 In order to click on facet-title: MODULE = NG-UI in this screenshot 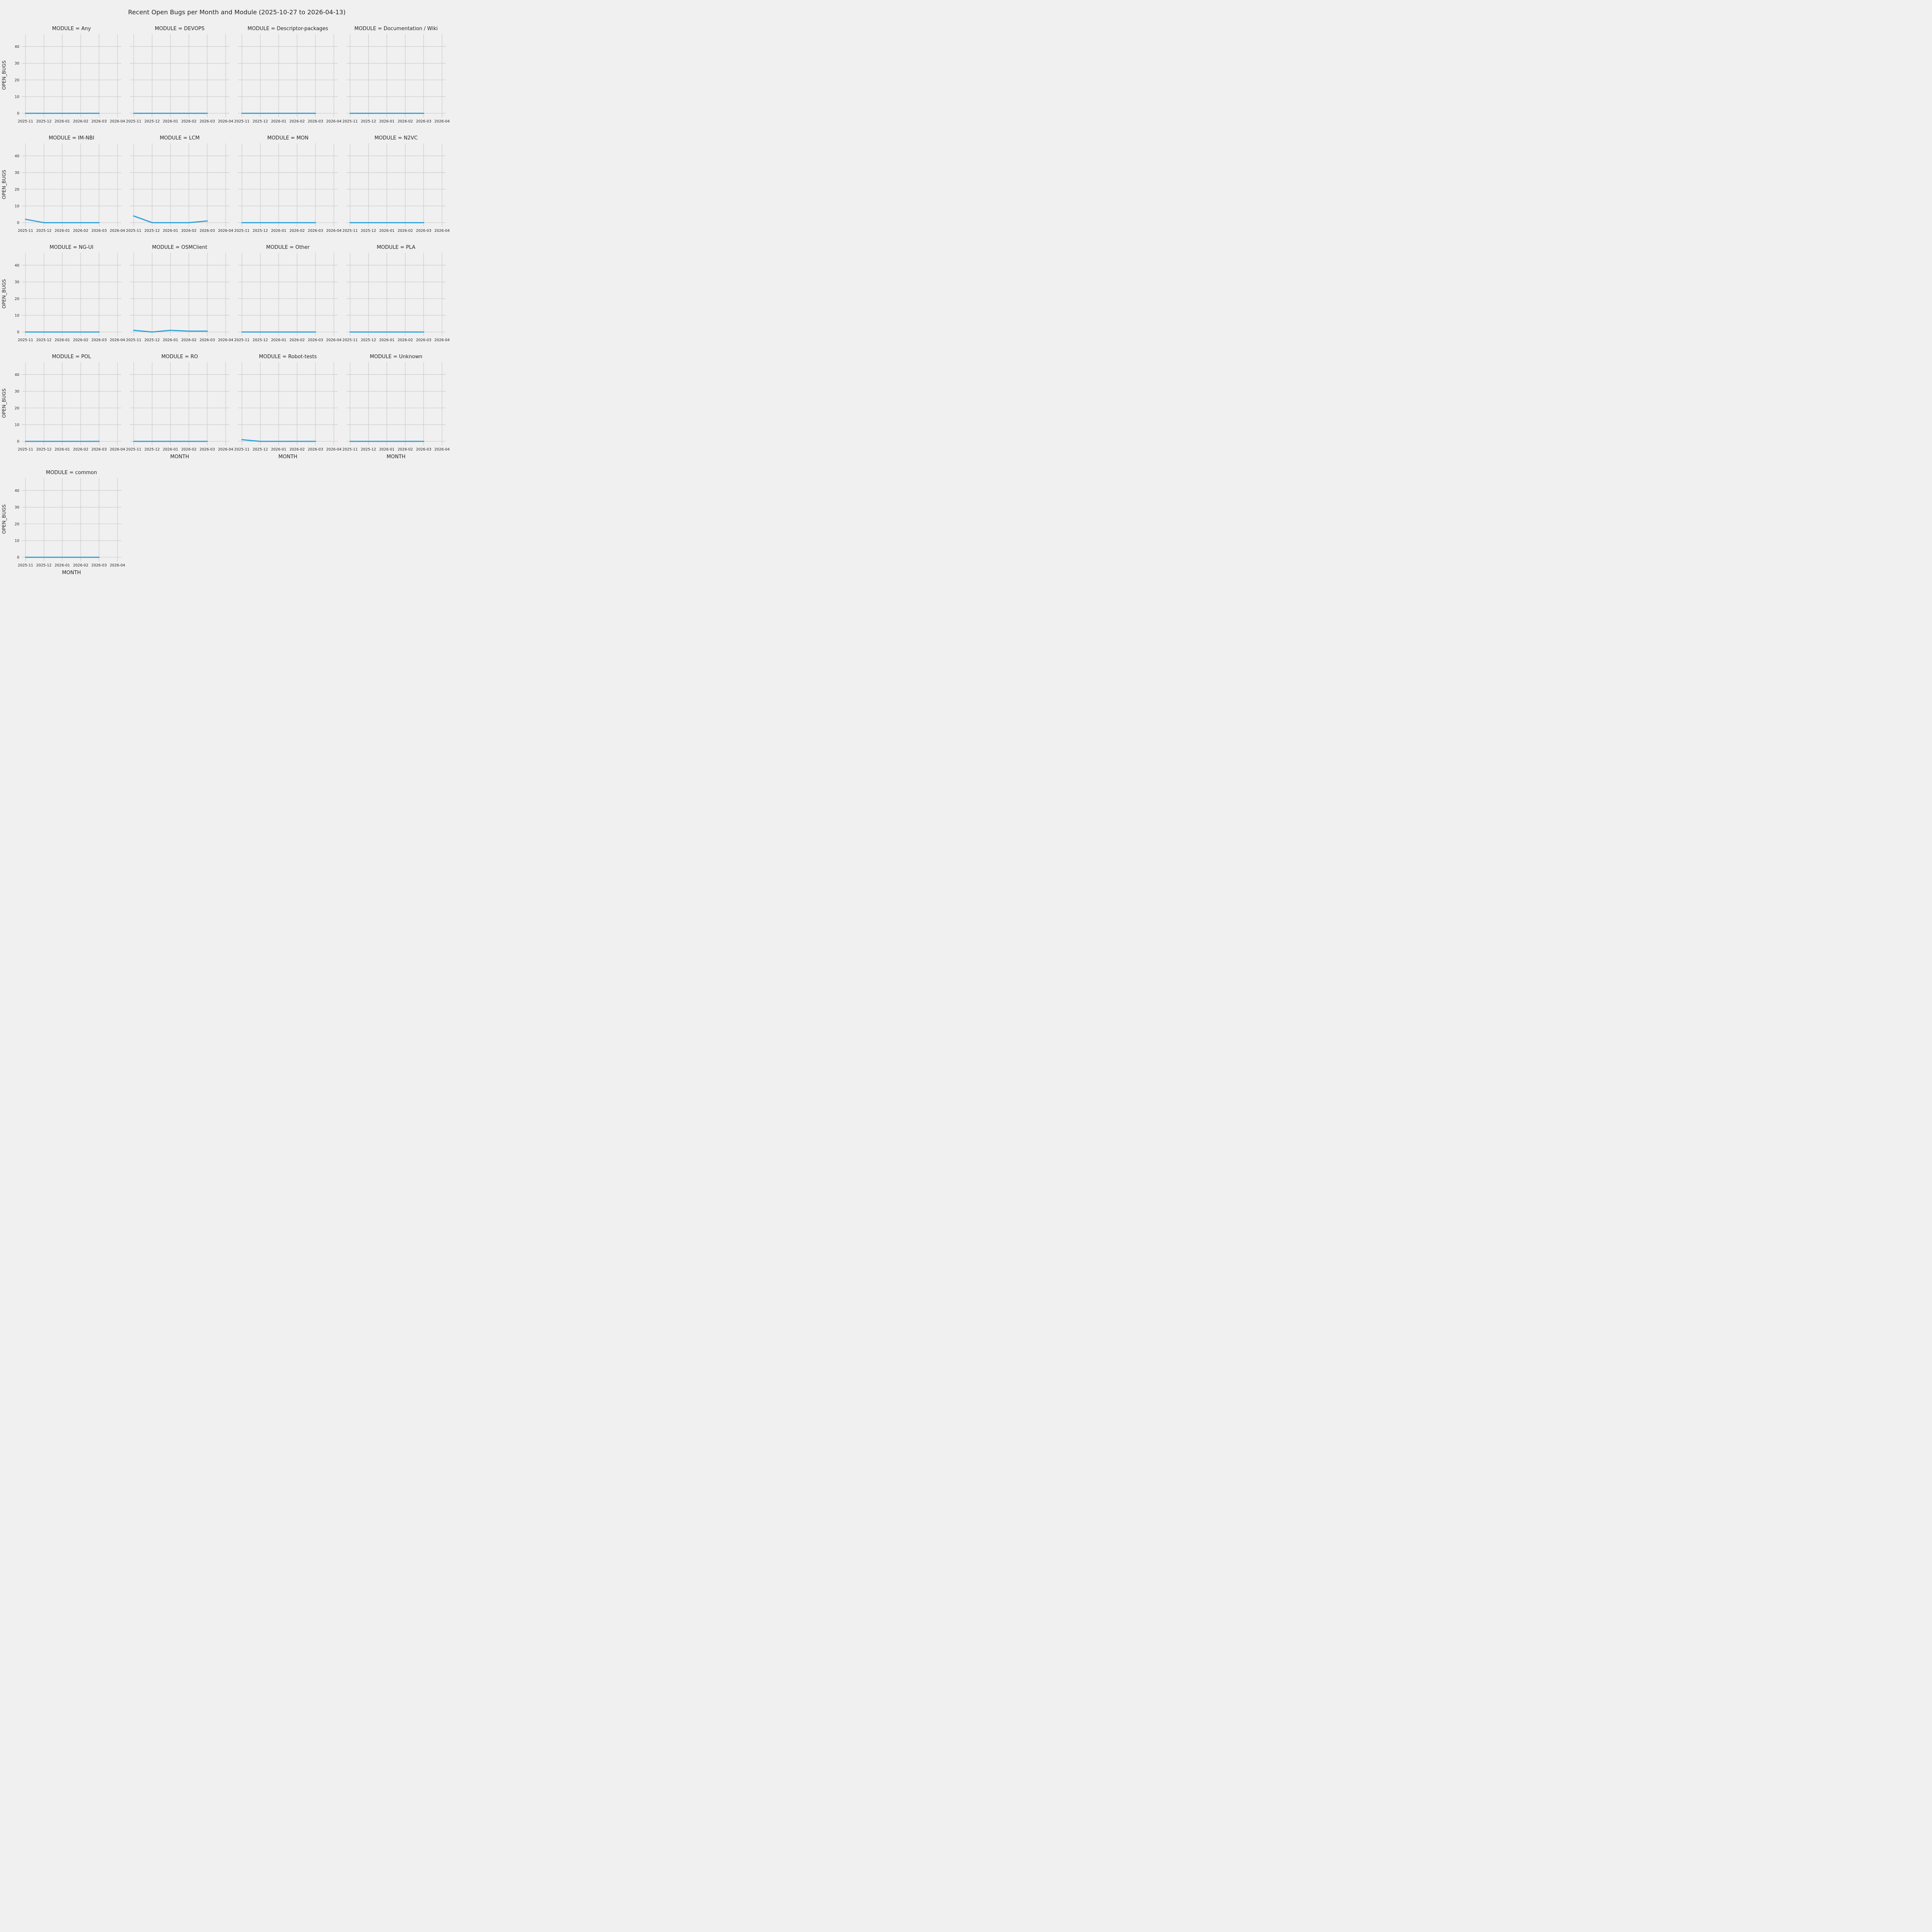, I will do `click(71, 248)`.